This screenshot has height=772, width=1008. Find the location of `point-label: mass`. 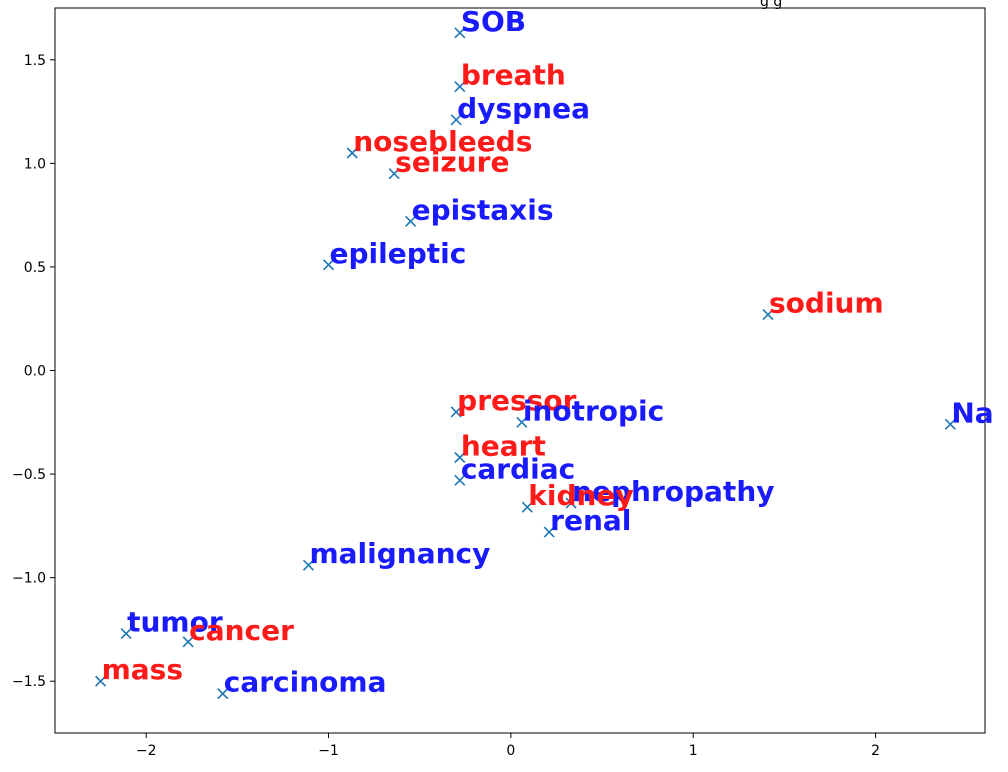

point-label: mass is located at coordinates (142, 669).